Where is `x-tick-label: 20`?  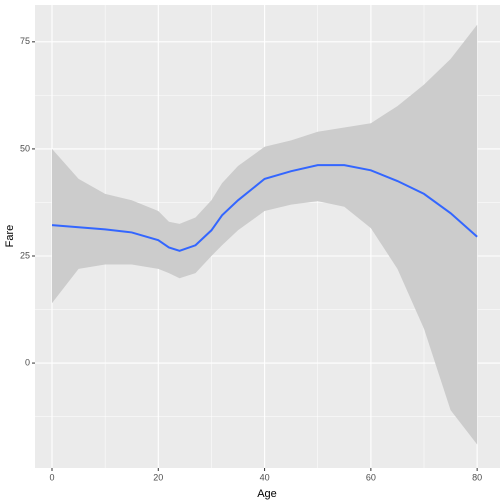 x-tick-label: 20 is located at coordinates (158, 477).